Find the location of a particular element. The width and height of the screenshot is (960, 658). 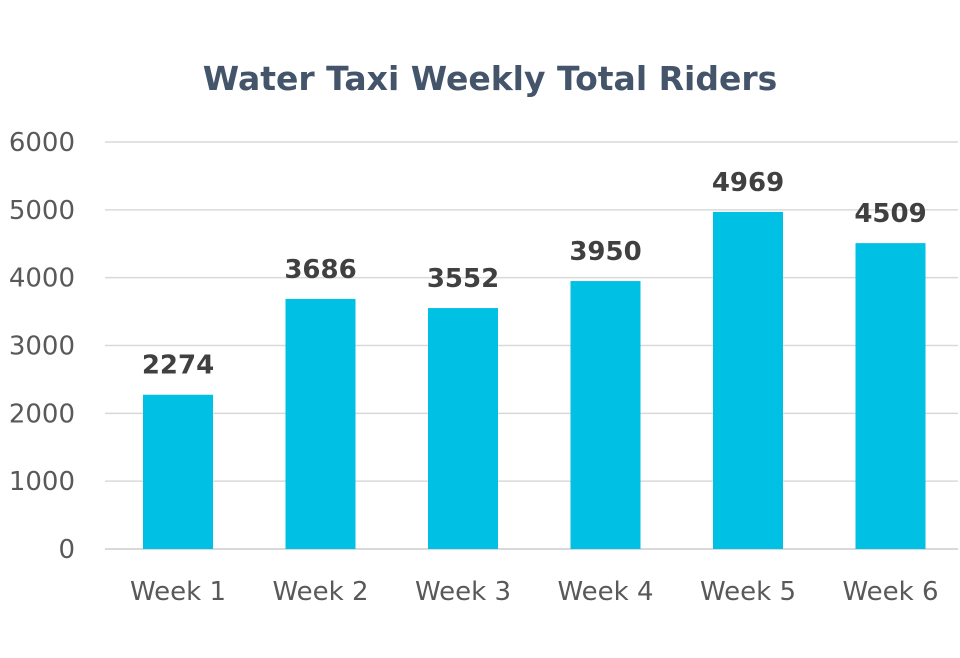

x-tick-label: Week 5 is located at coordinates (748, 592).